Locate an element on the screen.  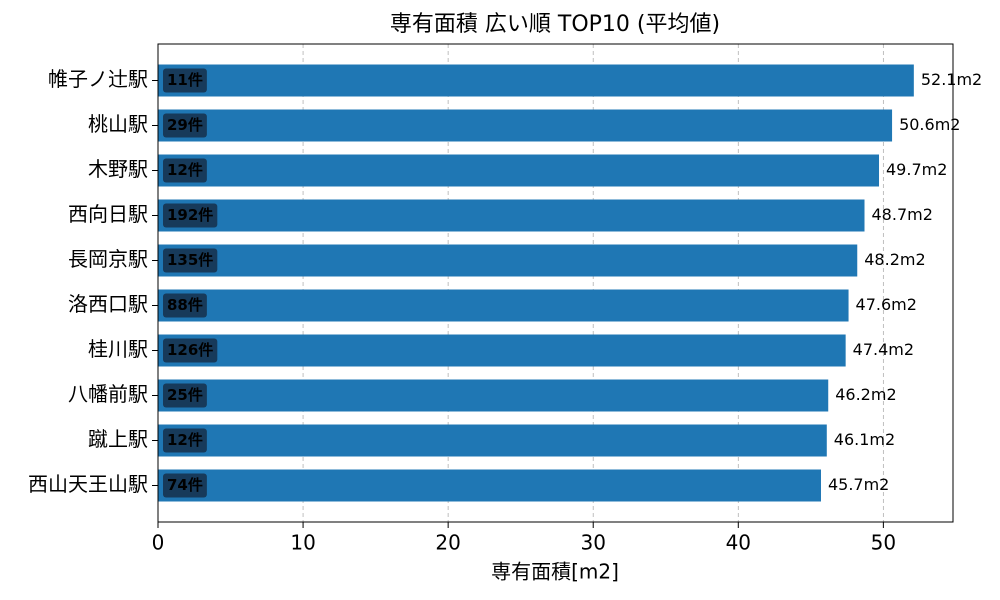
count-label: 192件 is located at coordinates (190, 215).